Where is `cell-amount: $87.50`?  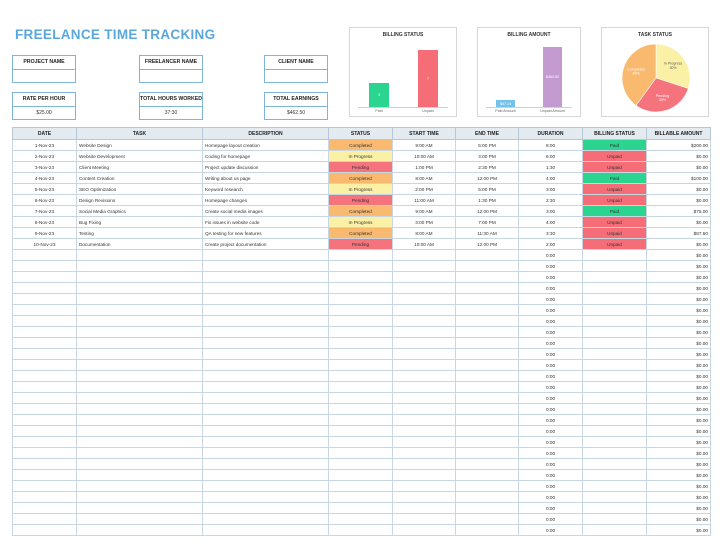
cell-amount: $87.50 is located at coordinates (678, 233).